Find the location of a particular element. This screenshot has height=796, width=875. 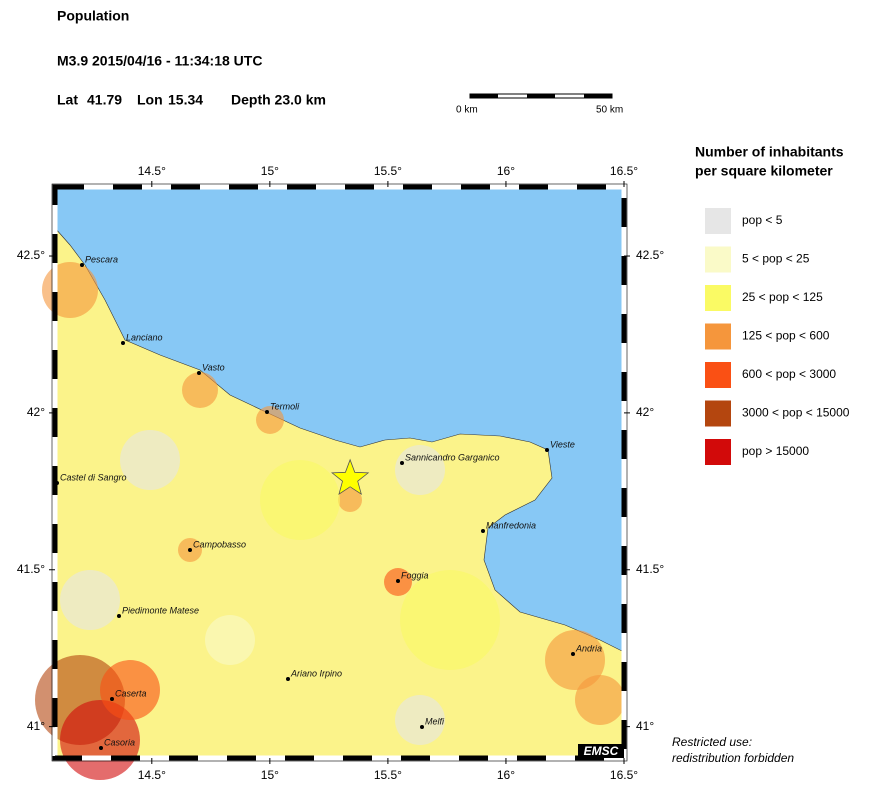

title: Population is located at coordinates (93, 16).